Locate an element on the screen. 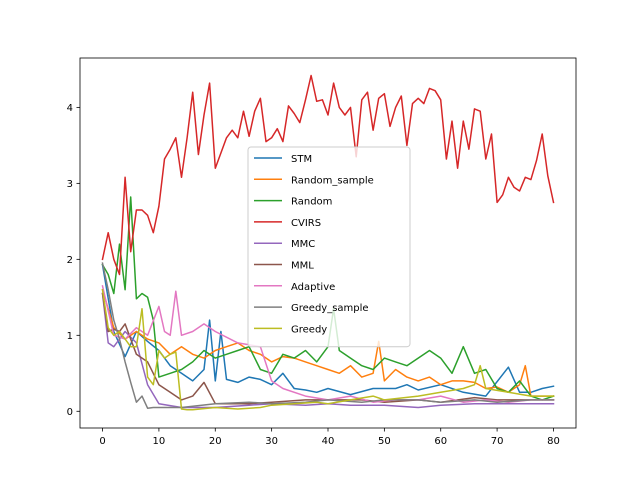 The height and width of the screenshot is (480, 640). legend-label-cvirs: CVIRS is located at coordinates (306, 223).